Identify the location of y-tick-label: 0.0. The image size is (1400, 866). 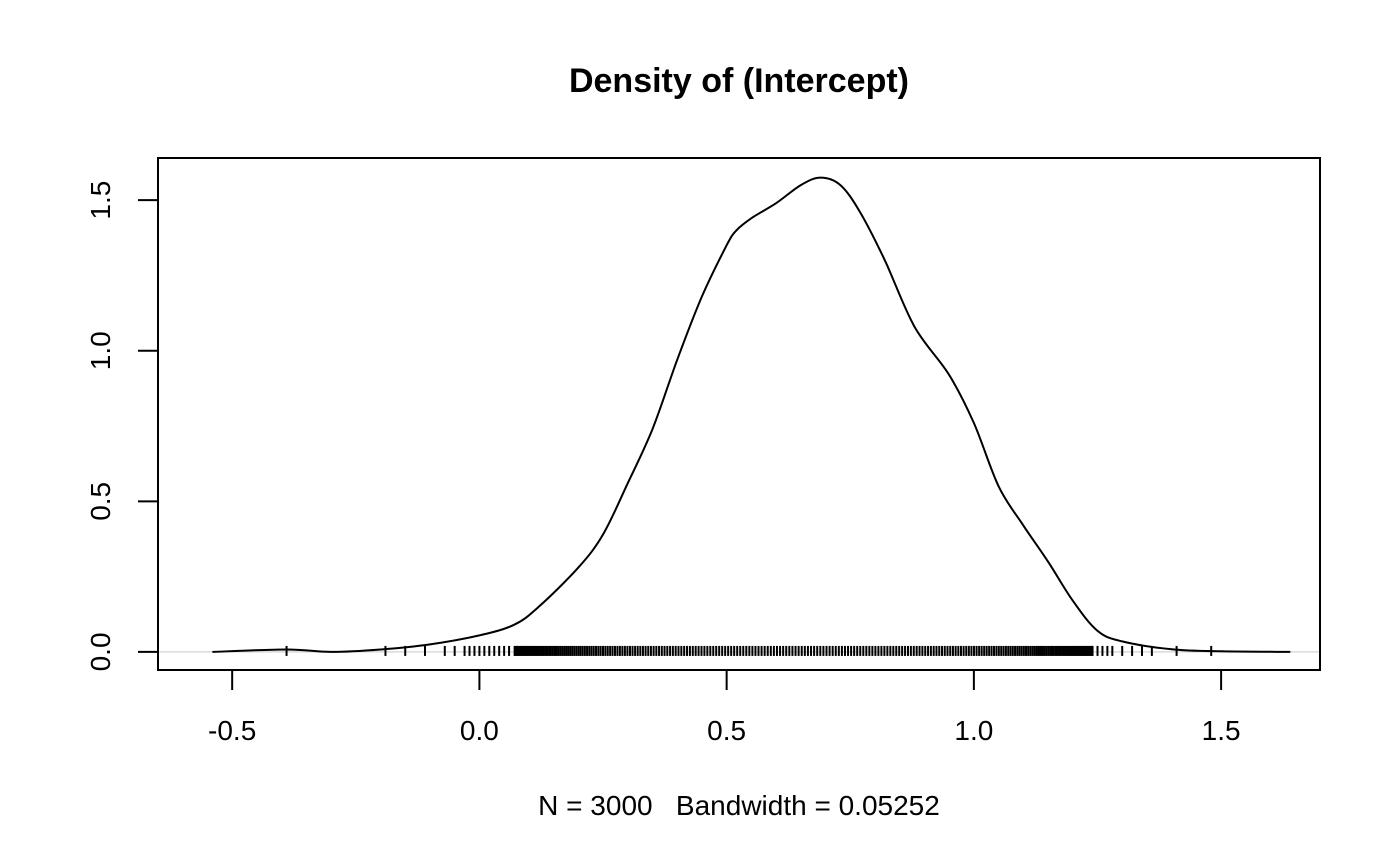
(100, 651).